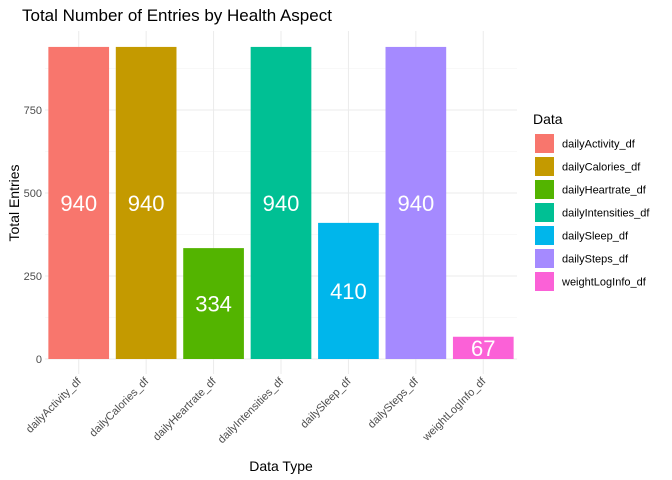  I want to click on legend-label: dailyCalories_df, so click(601, 168).